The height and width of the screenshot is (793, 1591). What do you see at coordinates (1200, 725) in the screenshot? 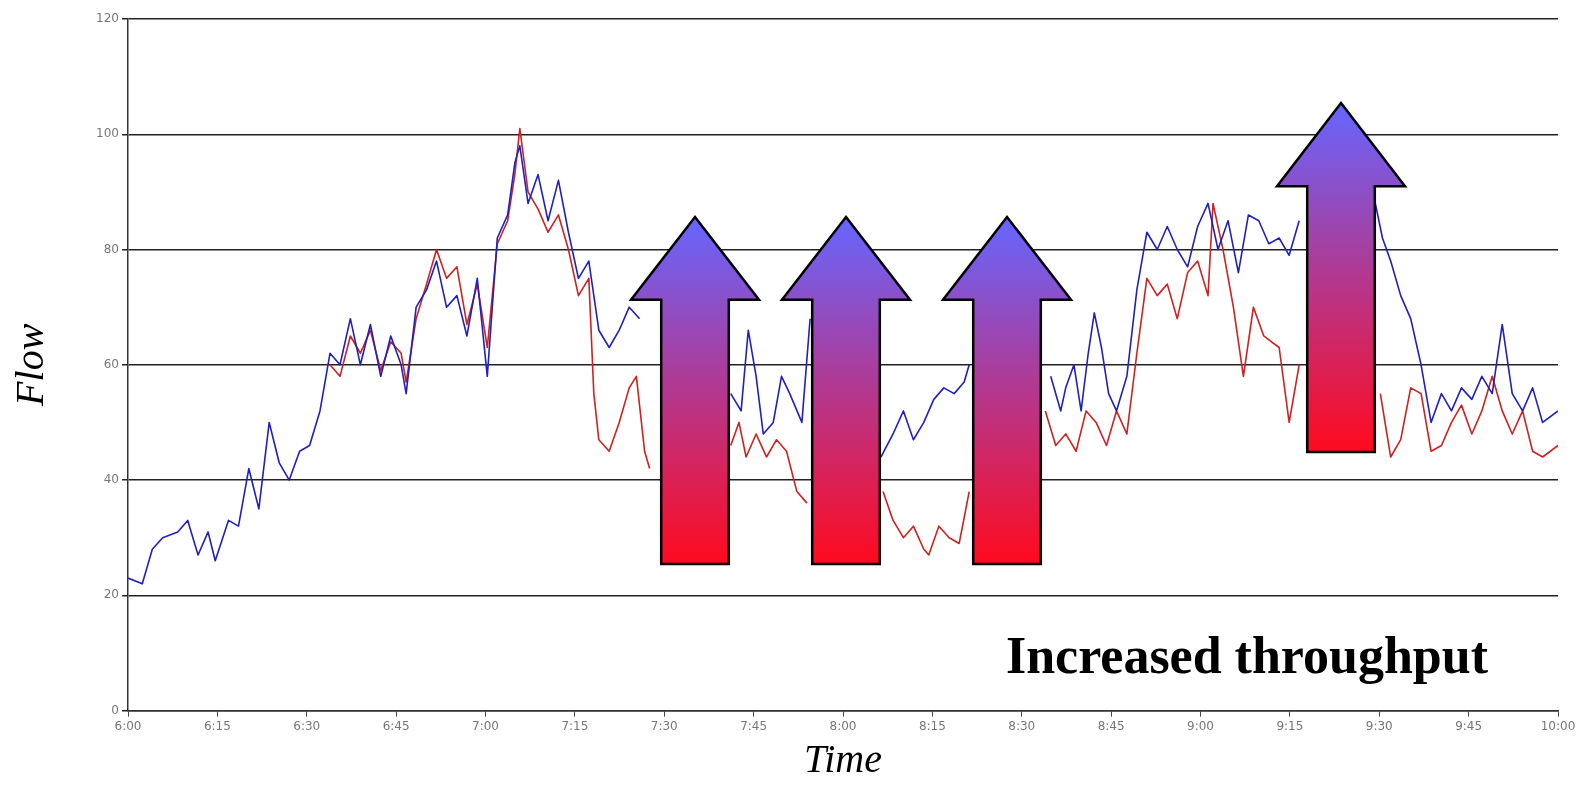
I see `x-tick-label: 9:00` at bounding box center [1200, 725].